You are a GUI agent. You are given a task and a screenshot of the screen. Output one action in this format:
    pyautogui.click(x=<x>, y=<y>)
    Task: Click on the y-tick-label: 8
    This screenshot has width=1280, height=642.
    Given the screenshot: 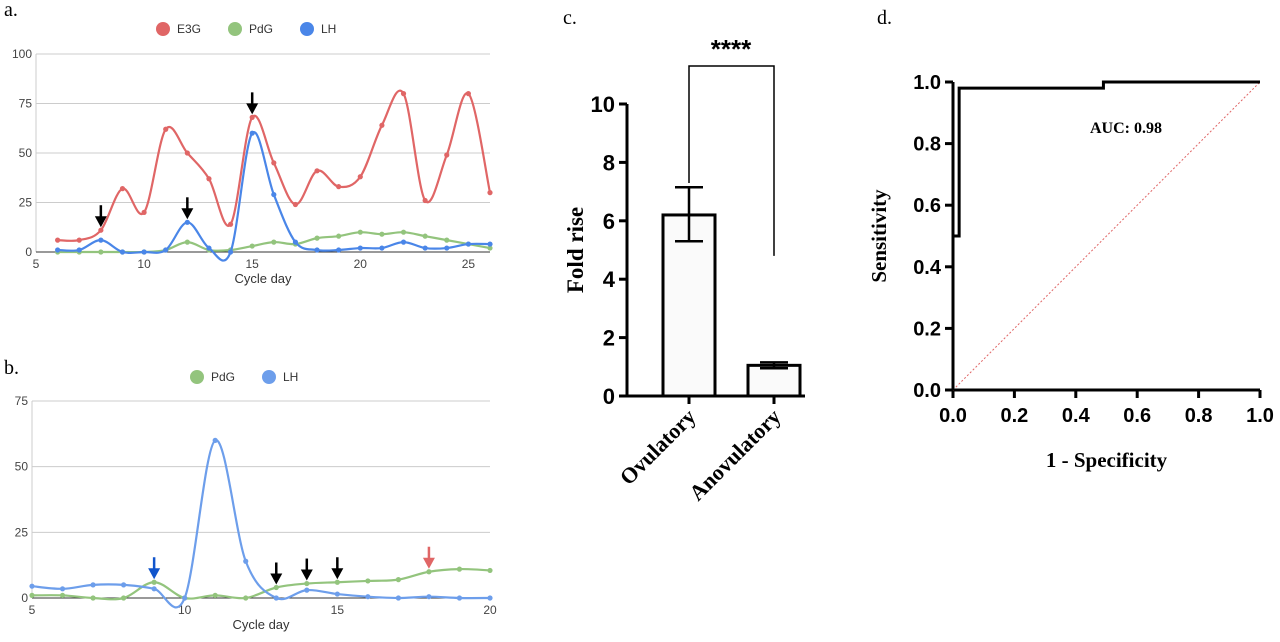 What is the action you would take?
    pyautogui.click(x=609, y=162)
    